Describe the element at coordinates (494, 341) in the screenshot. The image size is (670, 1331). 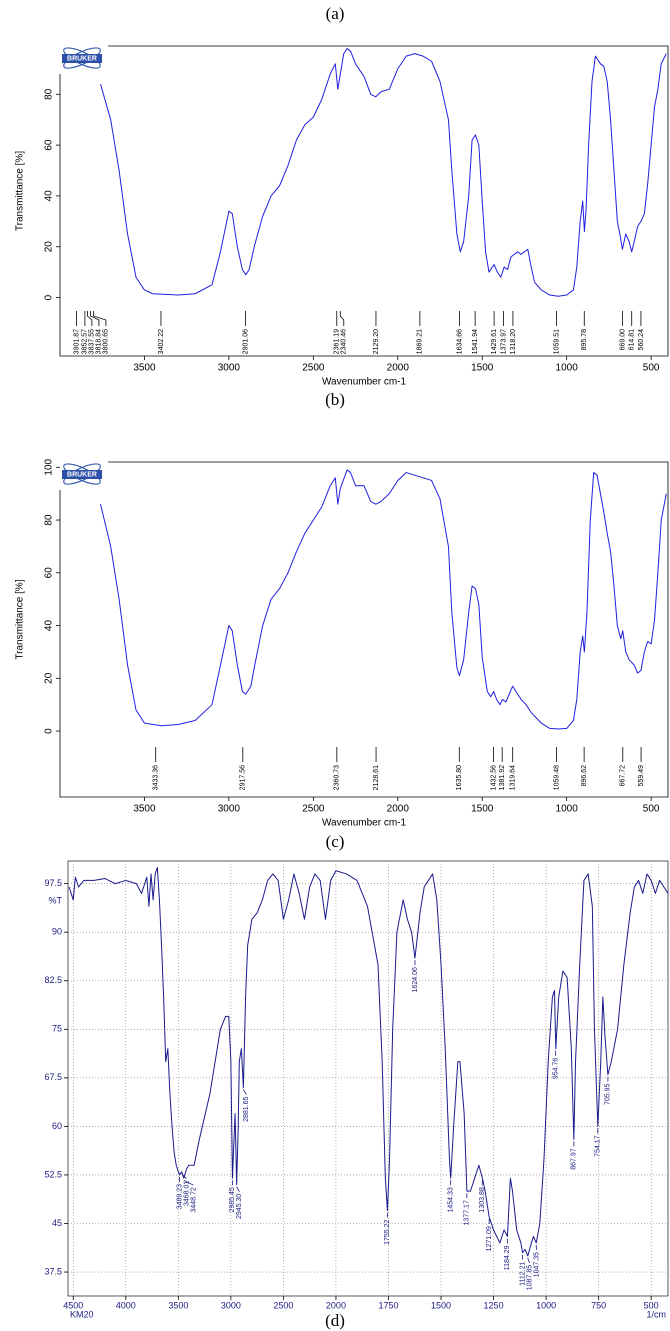
I see `peak-label: 1429.61` at that location.